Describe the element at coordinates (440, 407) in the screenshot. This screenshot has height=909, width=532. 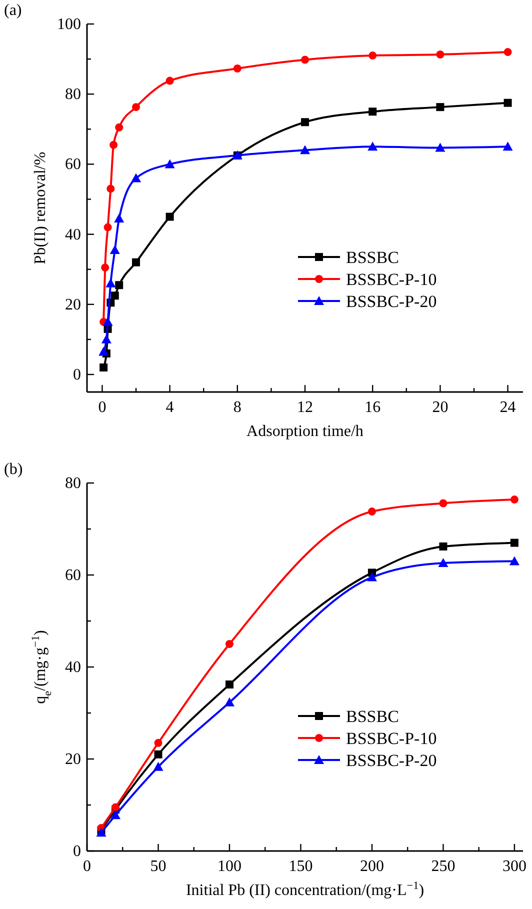
I see `x-tick-label: 20` at that location.